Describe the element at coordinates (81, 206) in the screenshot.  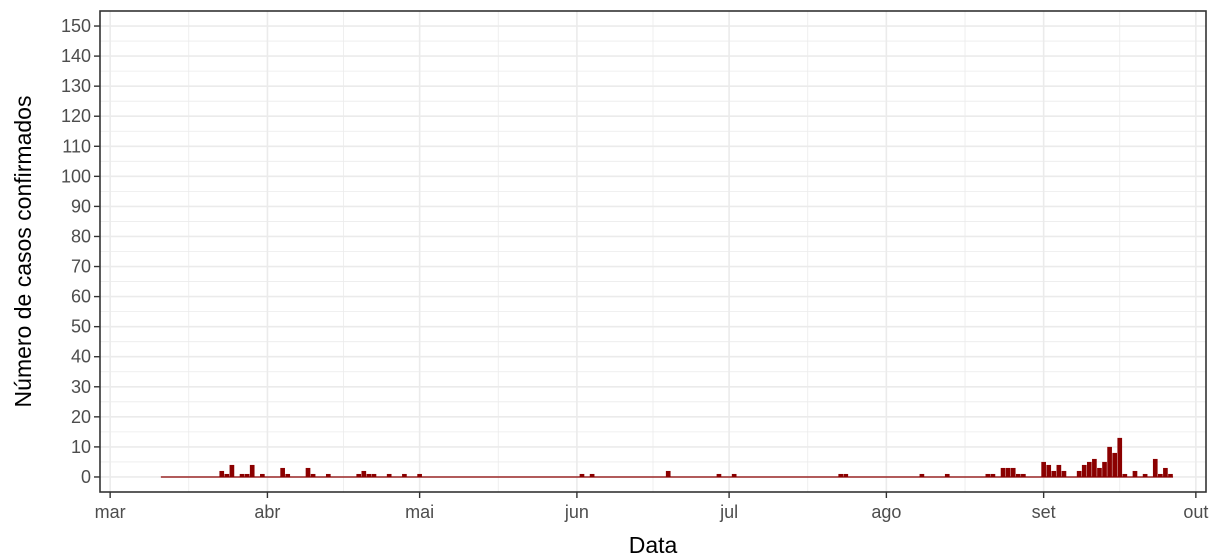
I see `y-tick-label: 90` at that location.